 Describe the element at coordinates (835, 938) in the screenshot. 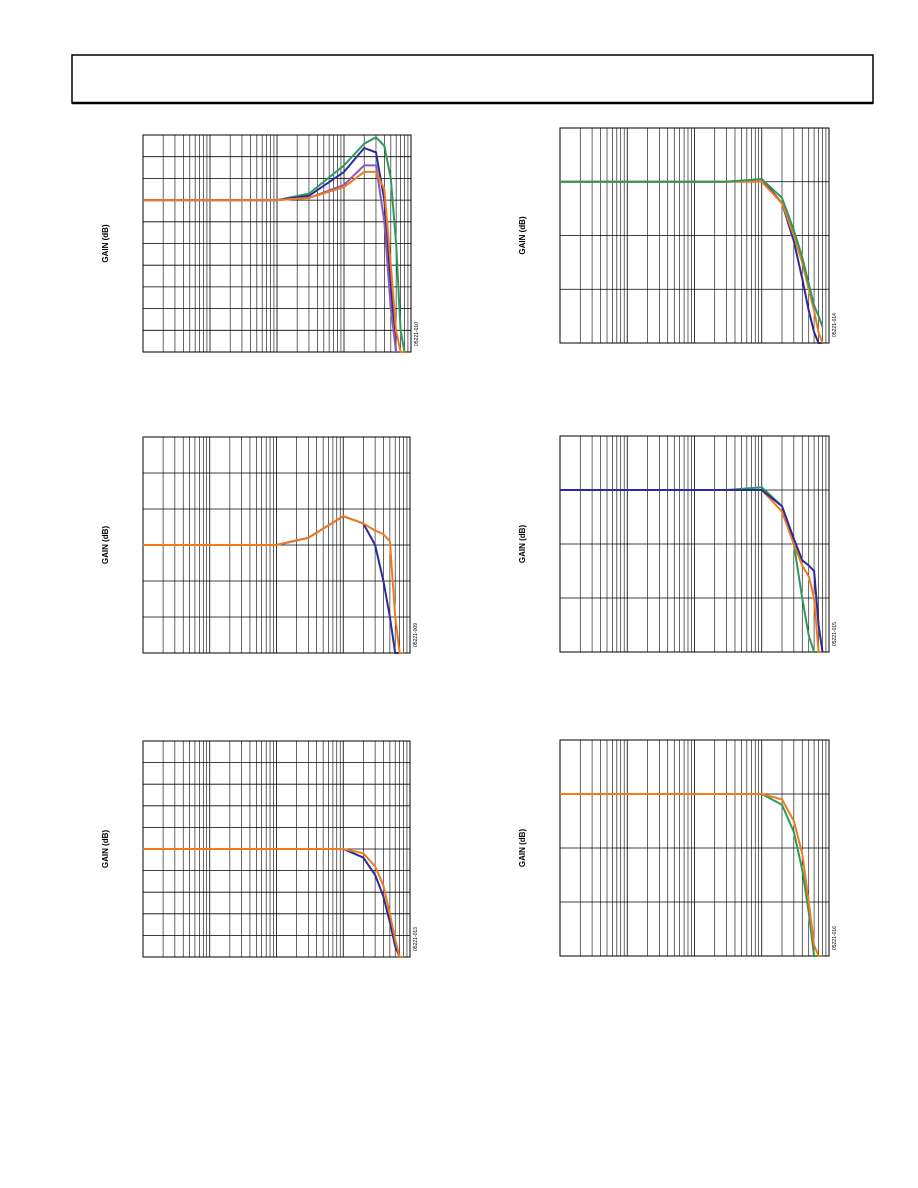

I see `figure-code: 05221-016` at that location.